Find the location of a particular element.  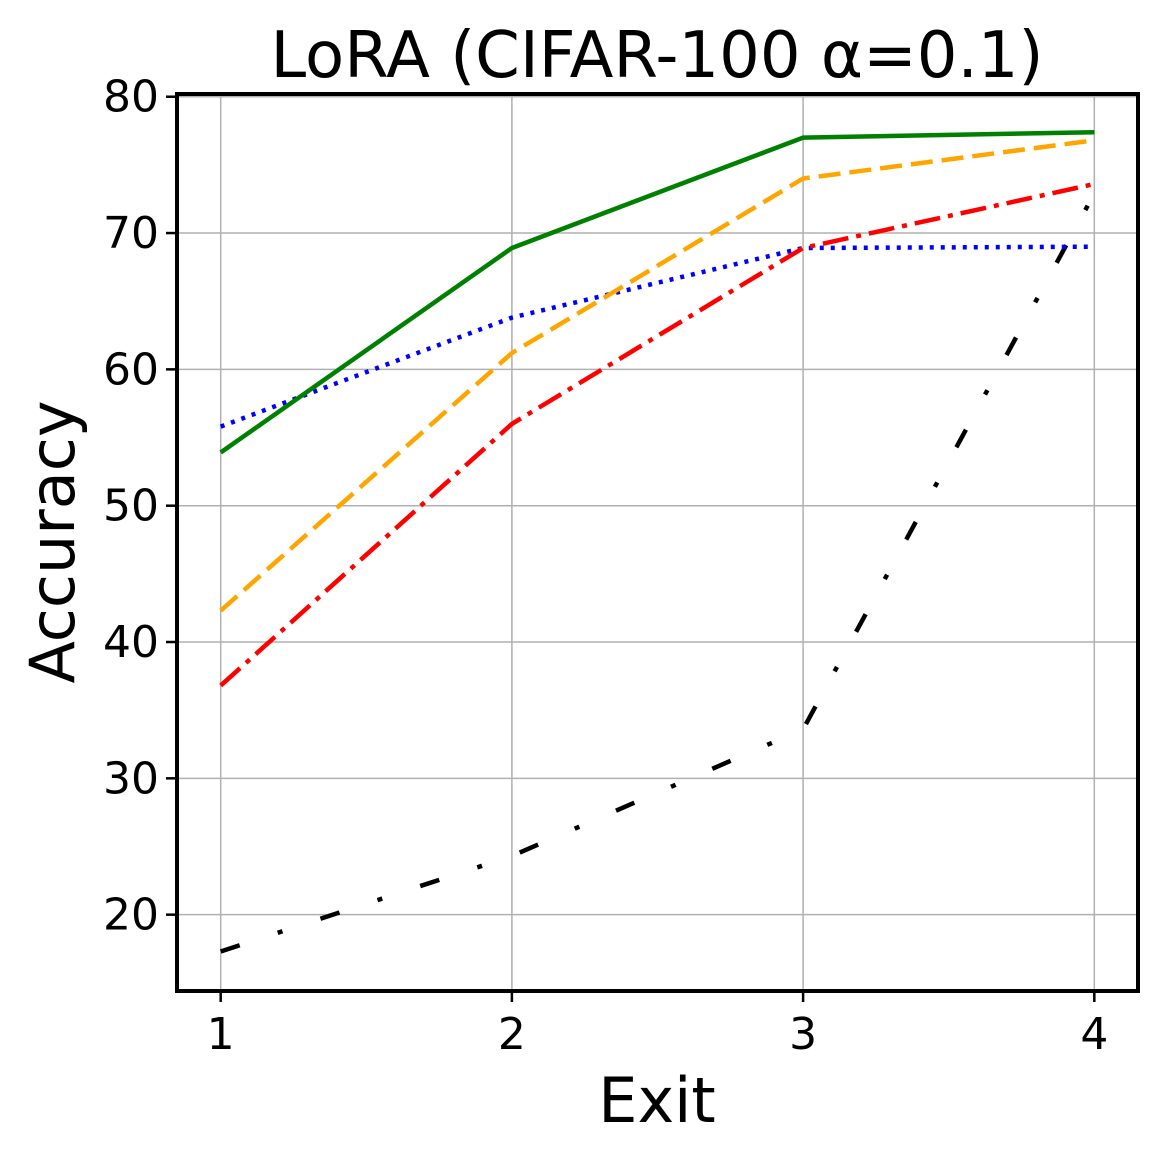

y-axis-label: Accuracy is located at coordinates (52, 541).